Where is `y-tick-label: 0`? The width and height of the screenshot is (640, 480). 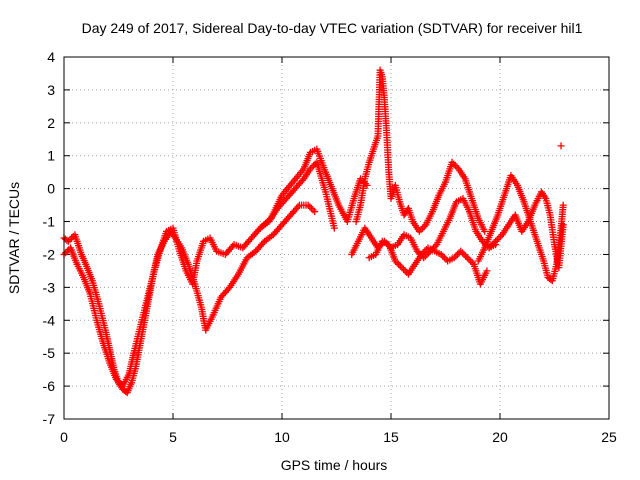 y-tick-label: 0 is located at coordinates (51, 189).